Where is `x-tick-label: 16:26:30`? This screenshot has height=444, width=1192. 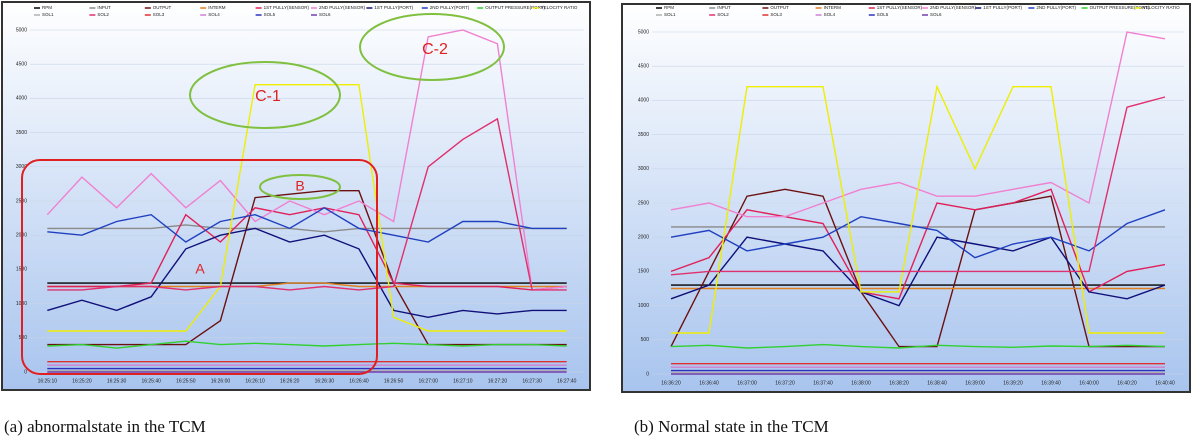 x-tick-label: 16:26:30 is located at coordinates (325, 381).